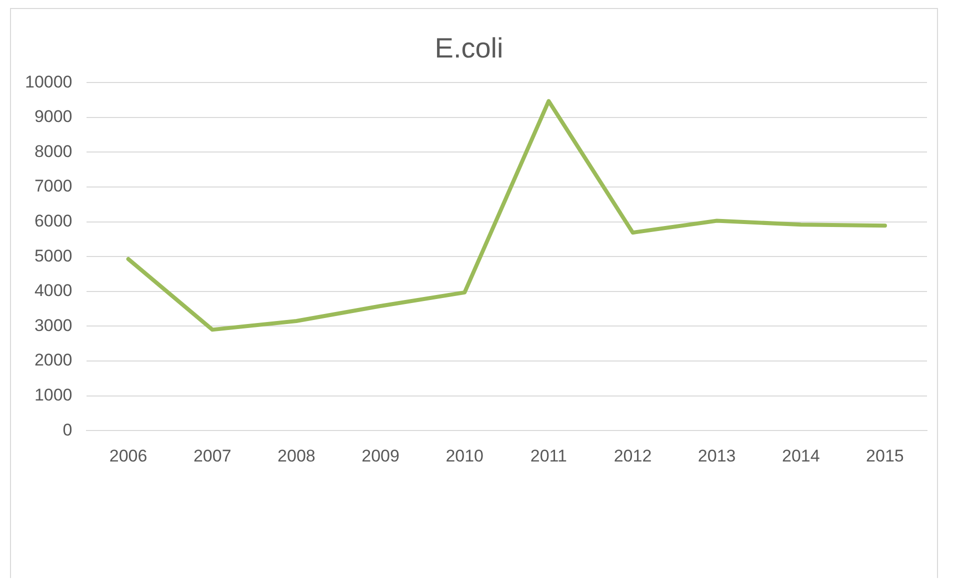 This screenshot has height=583, width=956. Describe the element at coordinates (801, 456) in the screenshot. I see `x-tick-label: 2014` at that location.